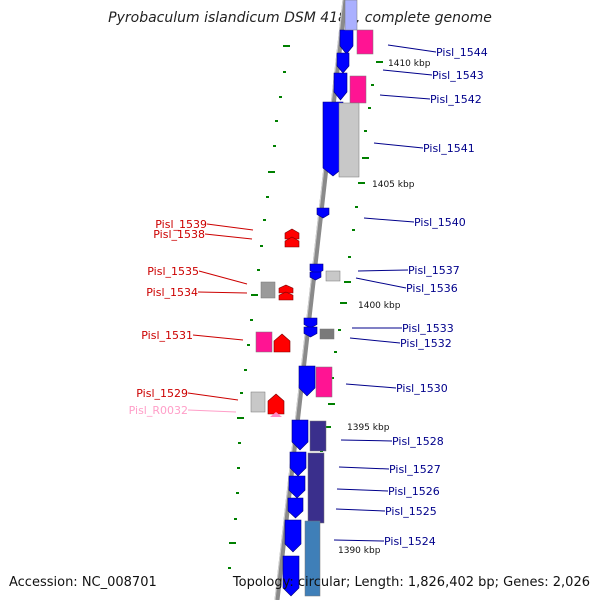  What do you see at coordinates (172, 292) in the screenshot?
I see `gene-label-pisl_1534: Pisl_1534` at bounding box center [172, 292].